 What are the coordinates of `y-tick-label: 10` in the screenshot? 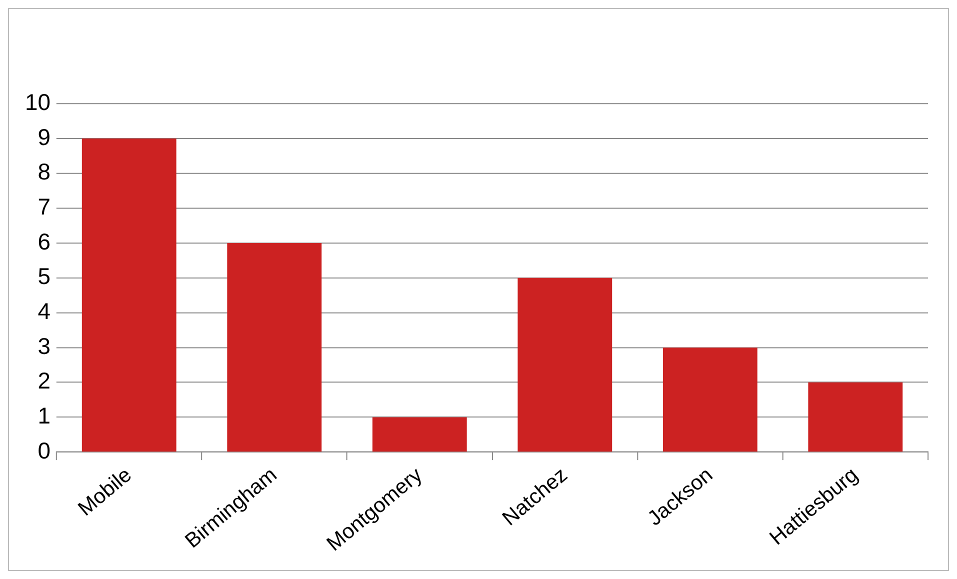 It's located at (37, 102).